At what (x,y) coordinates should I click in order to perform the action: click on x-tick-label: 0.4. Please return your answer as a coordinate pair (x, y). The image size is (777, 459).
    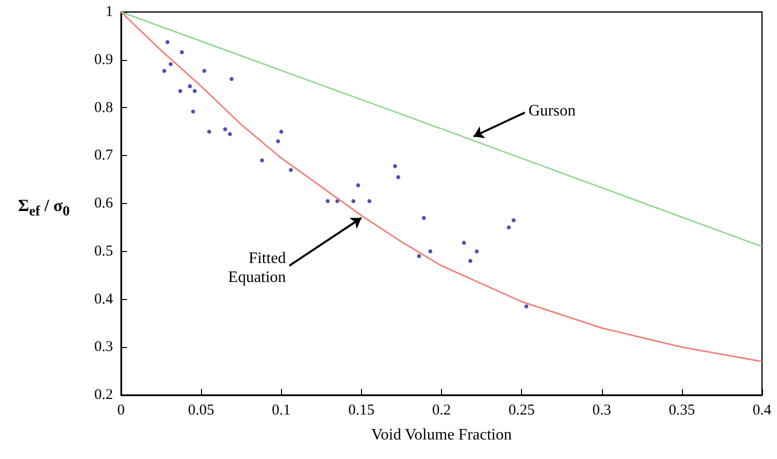
    Looking at the image, I should click on (762, 410).